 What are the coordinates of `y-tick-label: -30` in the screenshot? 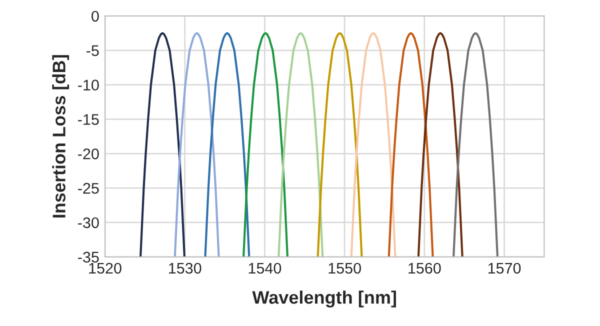 It's located at (88, 222).